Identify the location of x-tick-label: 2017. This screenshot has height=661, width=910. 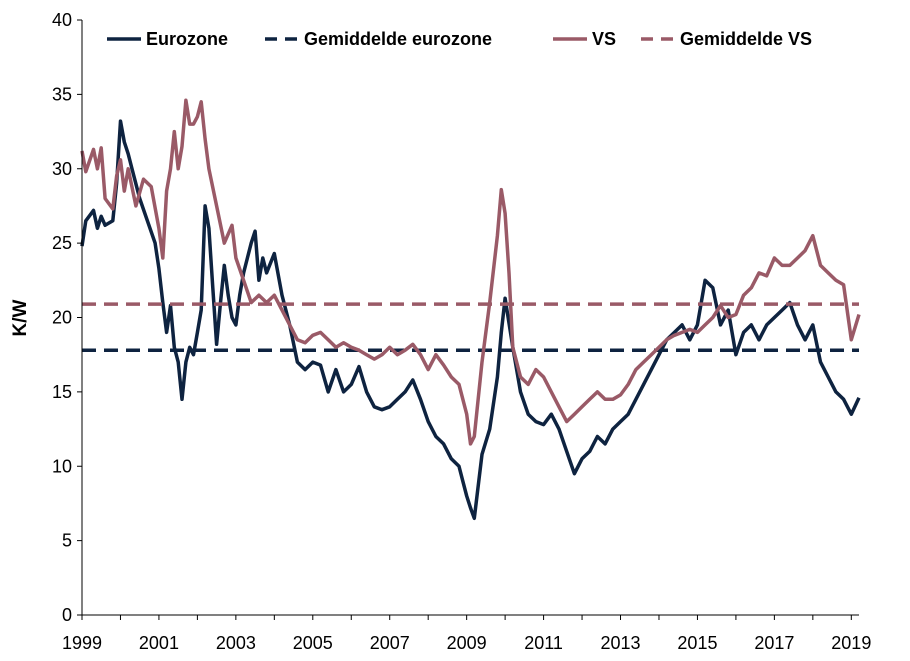
(774, 643).